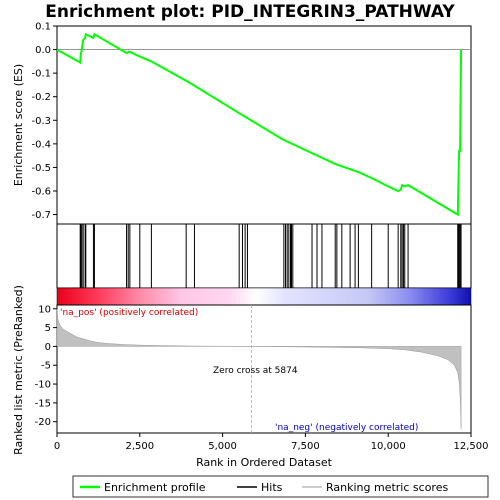  I want to click on metric-y-ticks: 10 5 0 -5 -10 -15 -20, so click(46, 366).